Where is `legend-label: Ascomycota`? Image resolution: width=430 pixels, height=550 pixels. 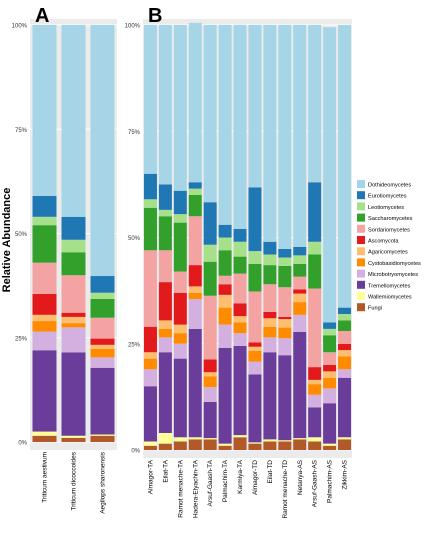 legend-label: Ascomycota is located at coordinates (383, 242).